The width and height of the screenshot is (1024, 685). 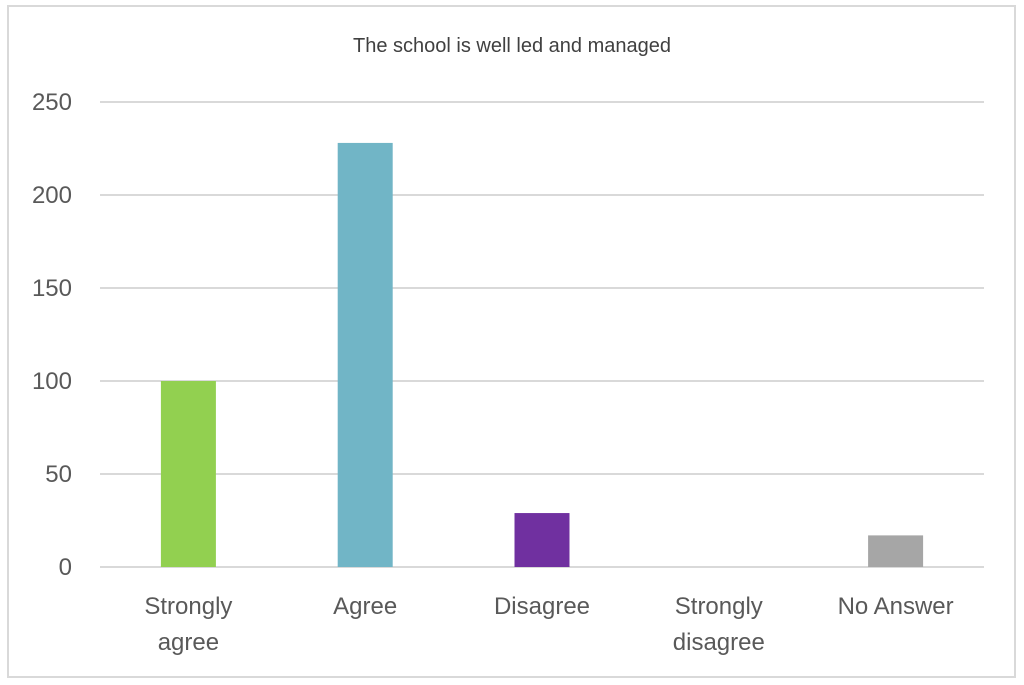 I want to click on y-axis-ticks: 0 50 100 150 200 250, so click(x=52, y=335).